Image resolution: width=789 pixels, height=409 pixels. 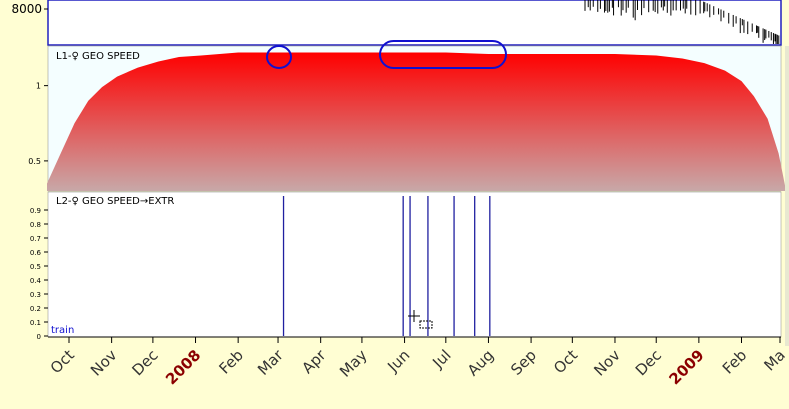 I want to click on top-panel-tick-label: 8000, so click(x=26, y=9).